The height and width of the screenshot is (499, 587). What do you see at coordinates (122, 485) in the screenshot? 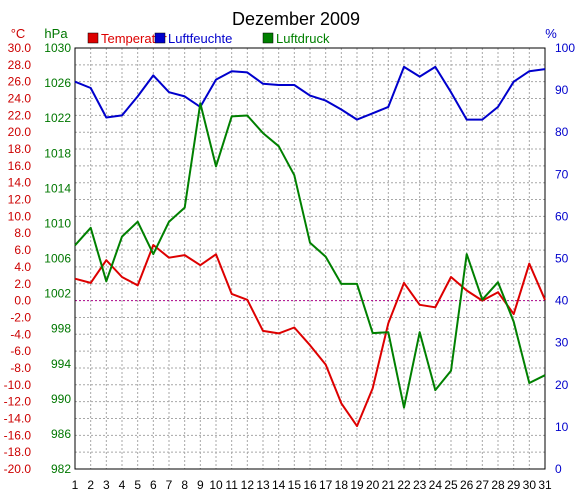
I see `x-tick-label: 4` at bounding box center [122, 485].